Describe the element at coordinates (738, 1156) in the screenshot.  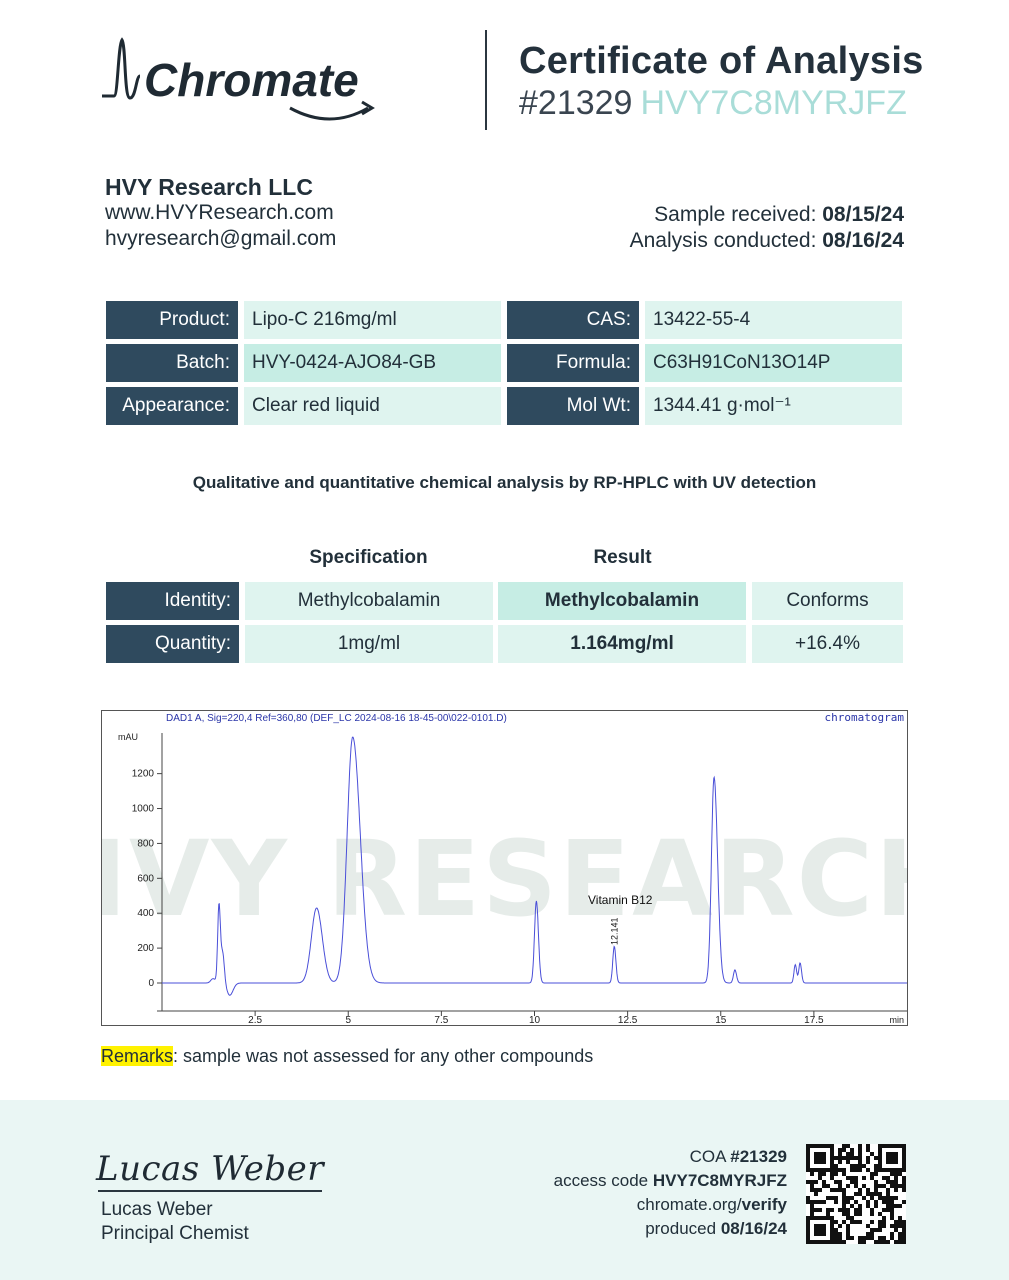
I see `coa-line: COA #21329` at that location.